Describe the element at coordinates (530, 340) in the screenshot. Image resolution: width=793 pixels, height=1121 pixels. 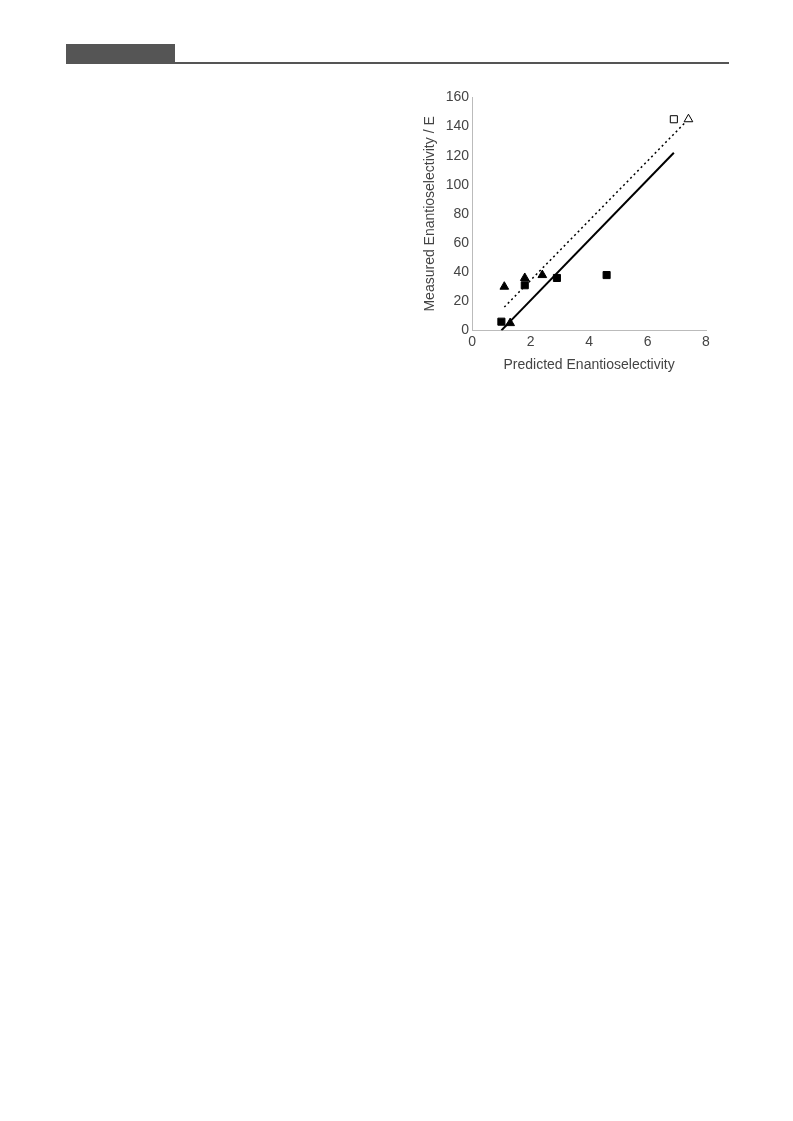
I see `x-tick-label: 2` at that location.